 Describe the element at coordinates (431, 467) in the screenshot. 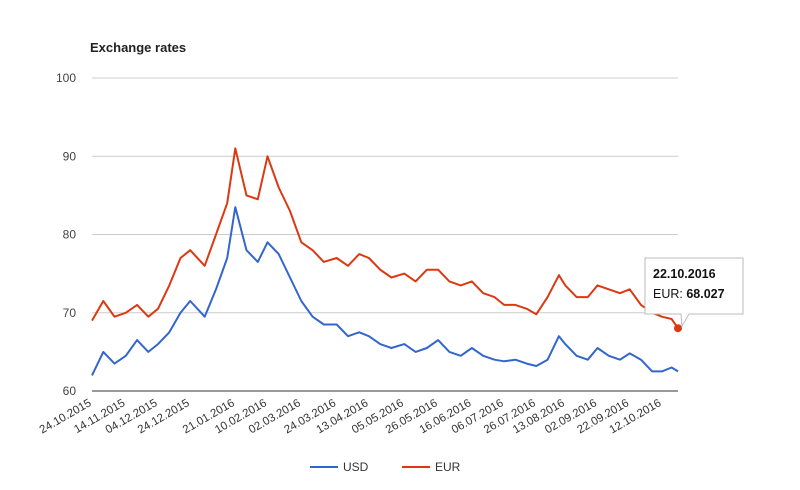

I see `legend-item-eur: EUR` at that location.